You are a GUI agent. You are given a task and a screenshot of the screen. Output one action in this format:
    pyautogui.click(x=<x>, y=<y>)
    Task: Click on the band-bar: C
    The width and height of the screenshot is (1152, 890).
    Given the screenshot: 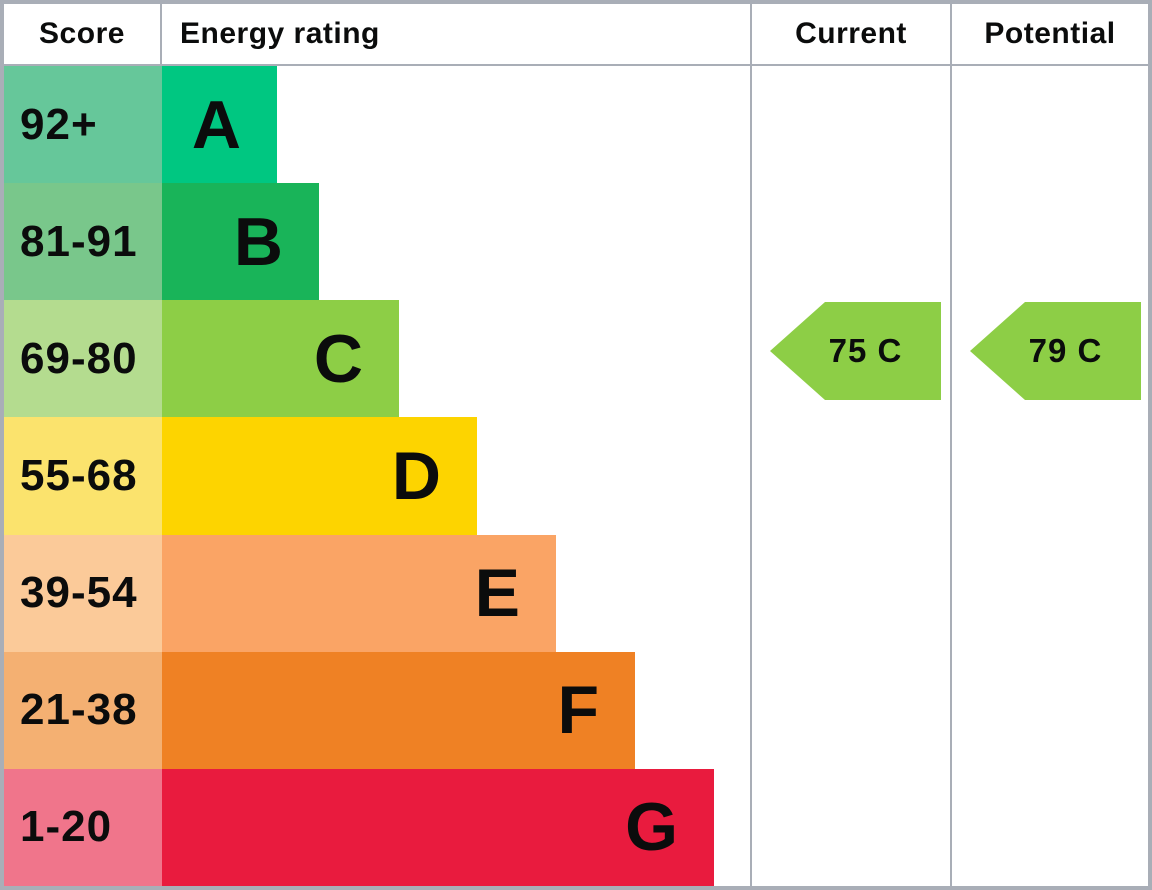 What is the action you would take?
    pyautogui.click(x=280, y=359)
    